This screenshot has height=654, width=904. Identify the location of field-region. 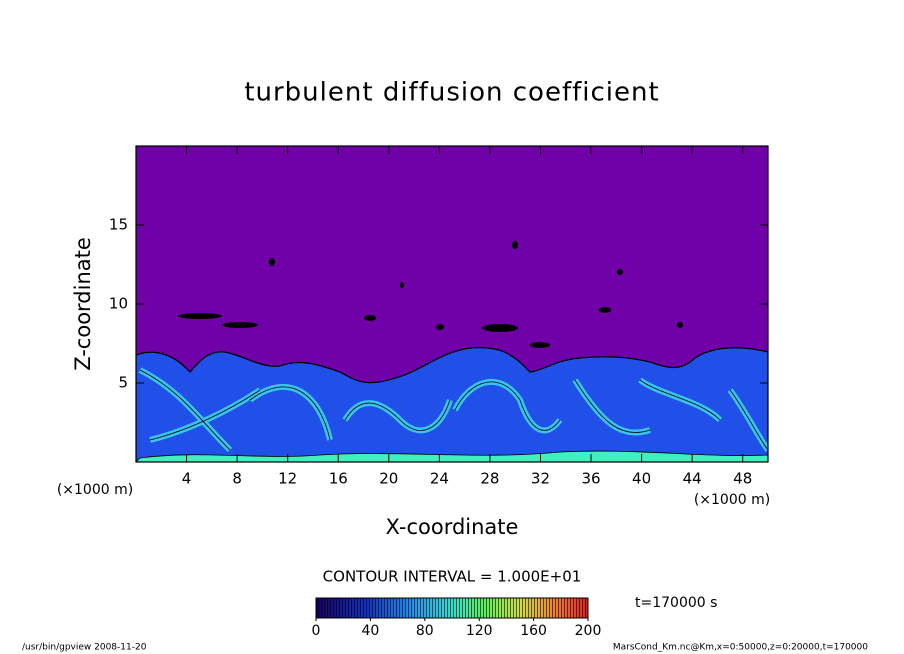
(452, 404).